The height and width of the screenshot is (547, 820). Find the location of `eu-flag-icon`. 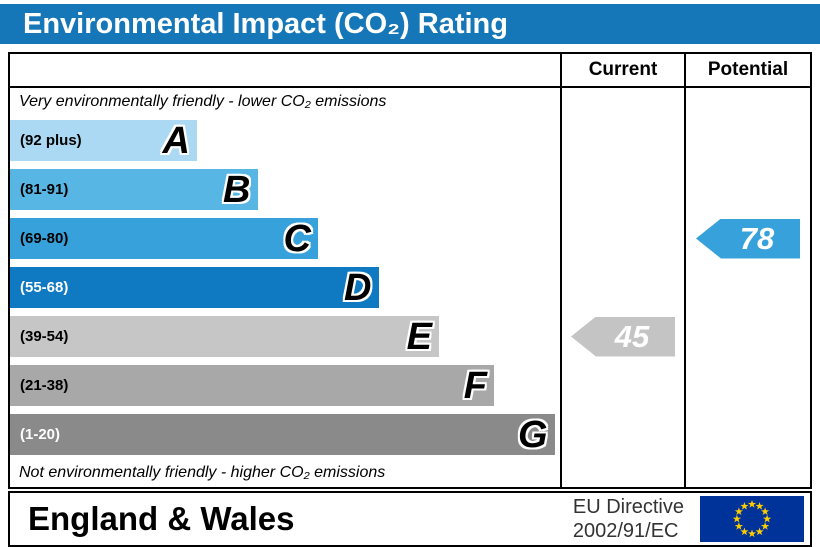

eu-flag-icon is located at coordinates (752, 519).